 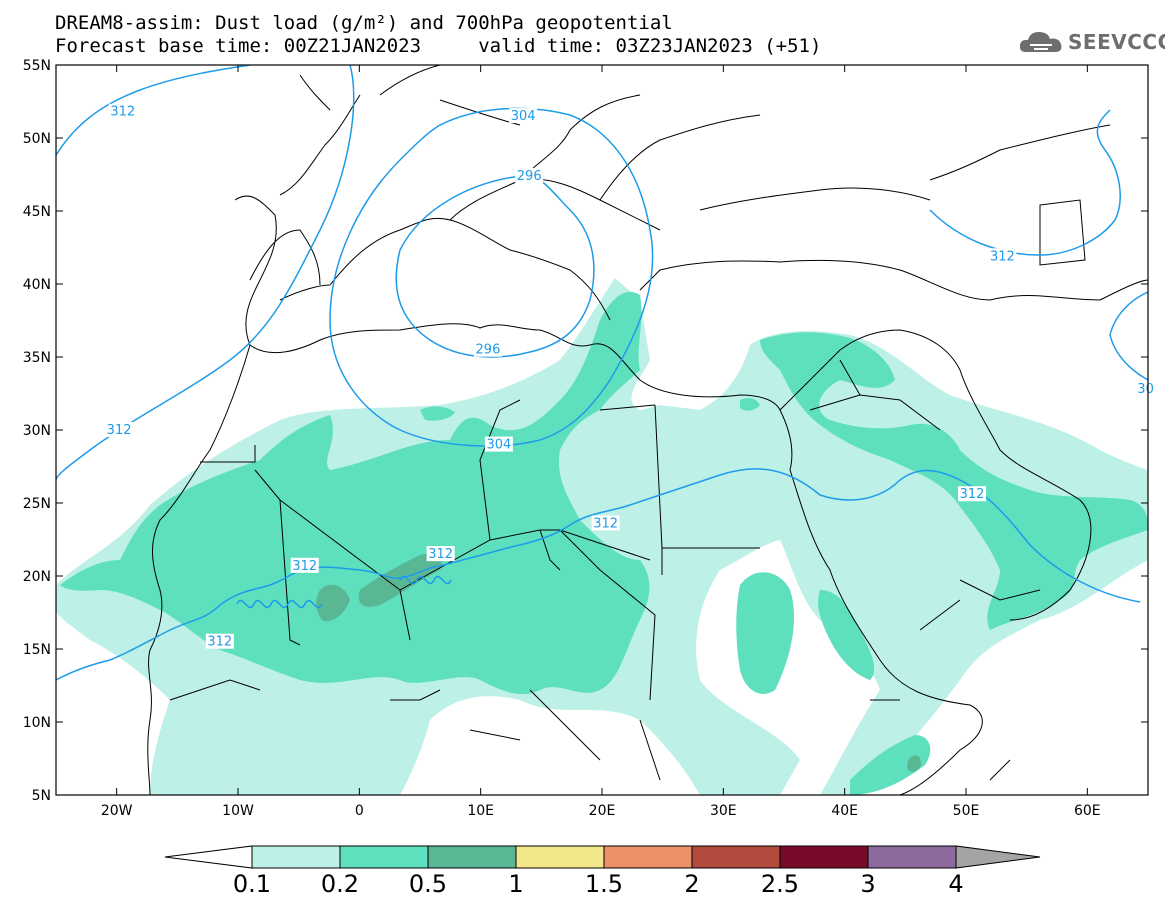 What do you see at coordinates (691, 884) in the screenshot?
I see `colorbar-label: 2` at bounding box center [691, 884].